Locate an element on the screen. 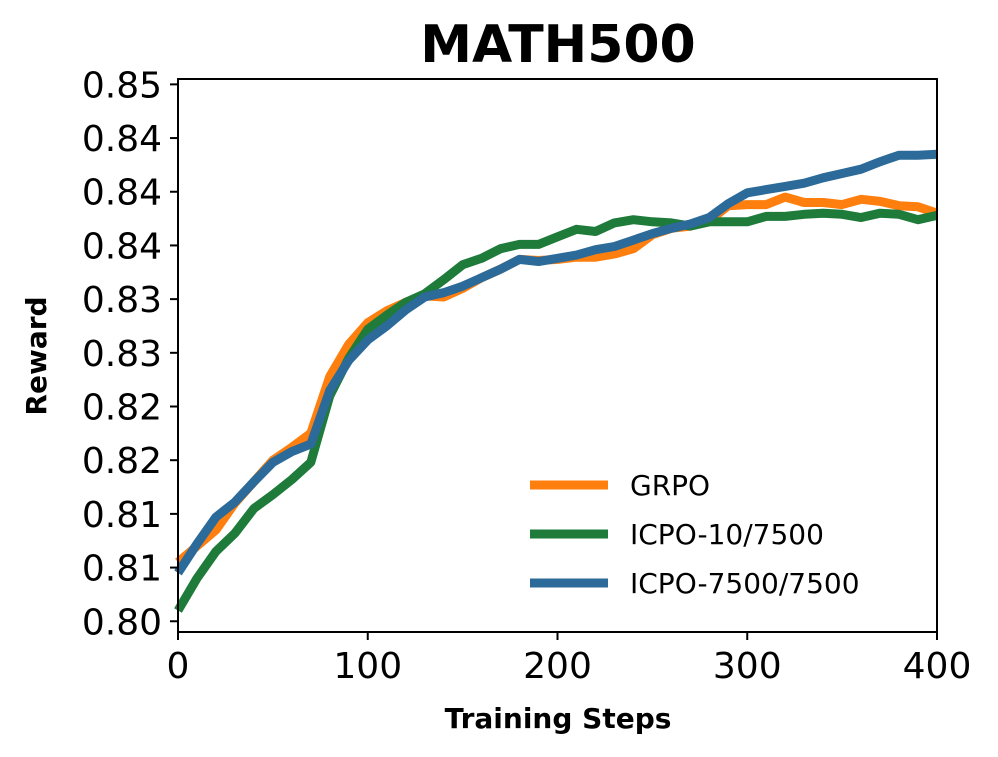  legend-label-1: GRPO is located at coordinates (670, 485).